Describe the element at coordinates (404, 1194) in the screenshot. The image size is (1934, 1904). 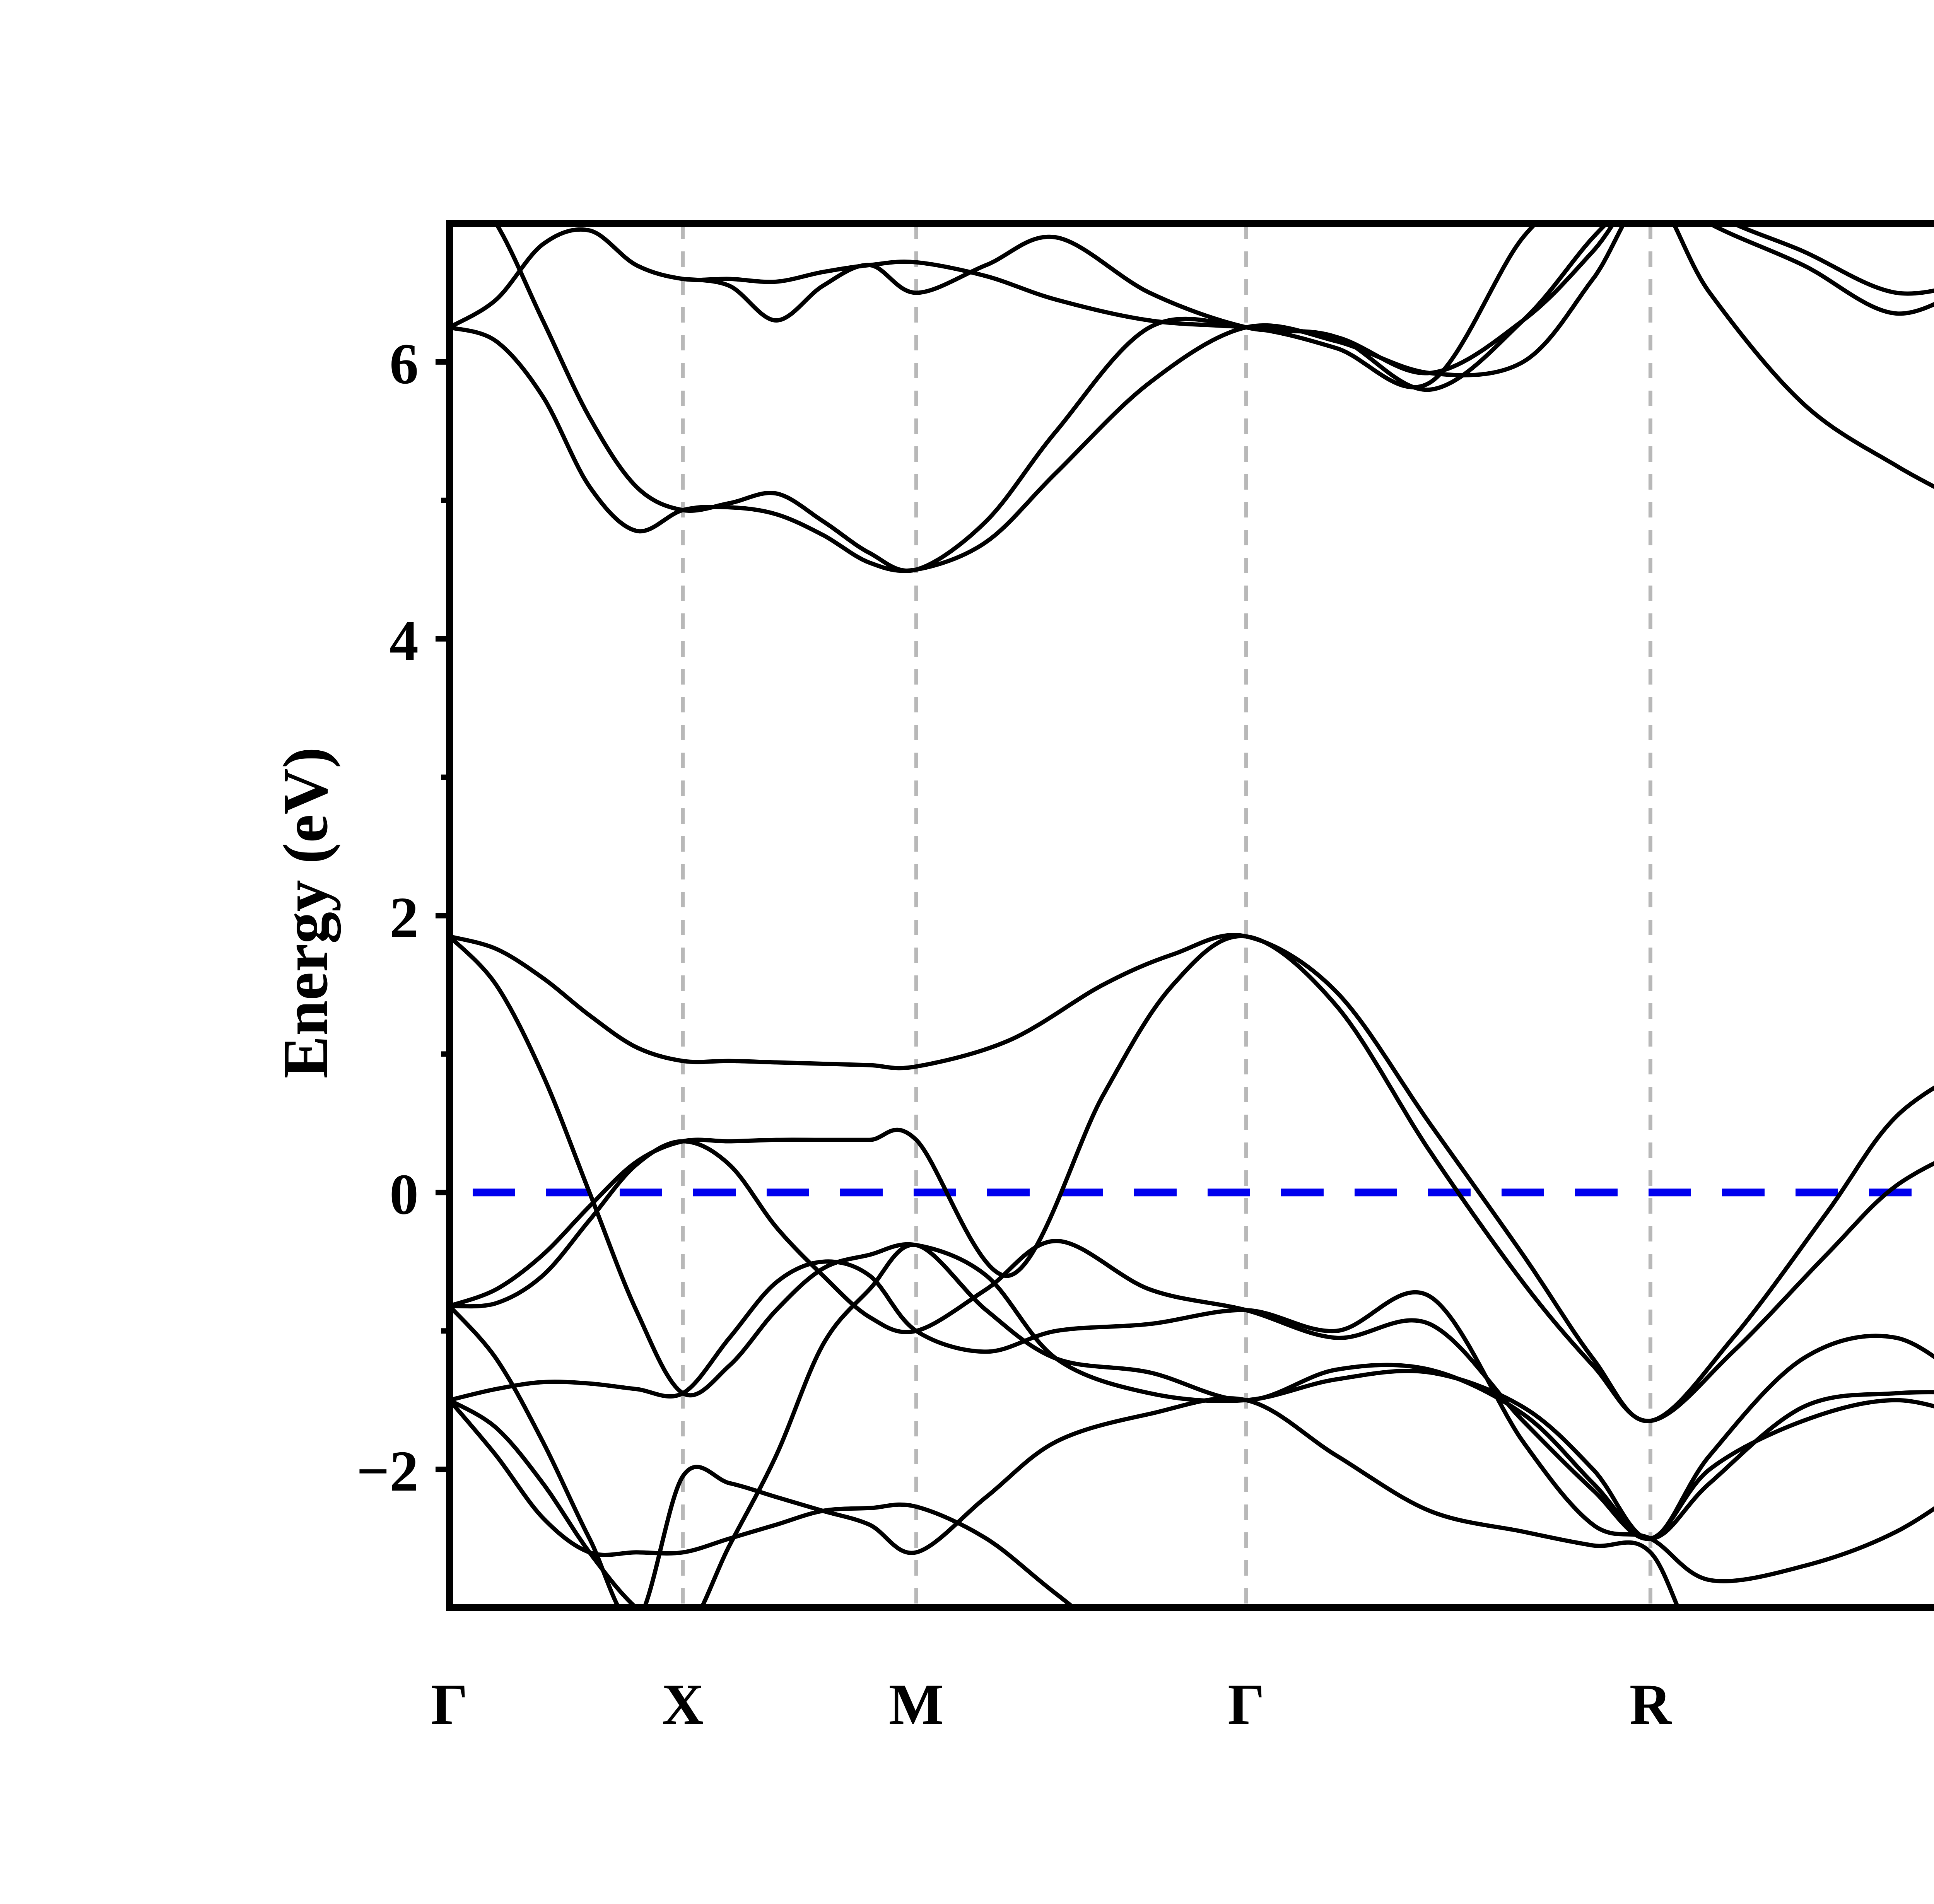
I see `y-tick-label: 0` at that location.